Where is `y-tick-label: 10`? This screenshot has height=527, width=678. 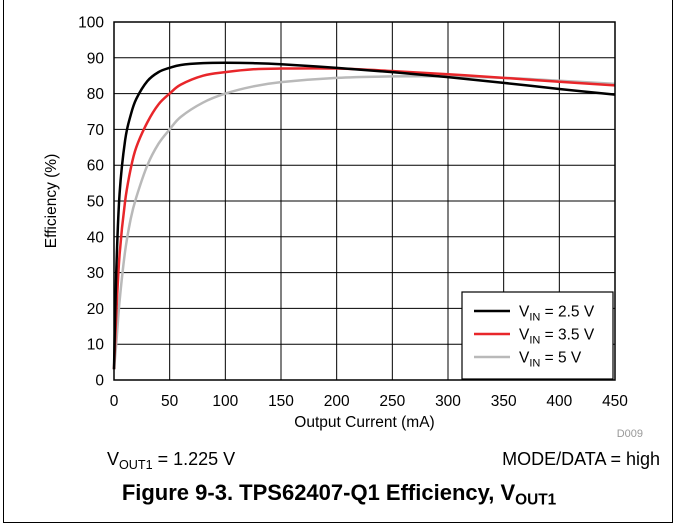
y-tick-label: 10 is located at coordinates (96, 345).